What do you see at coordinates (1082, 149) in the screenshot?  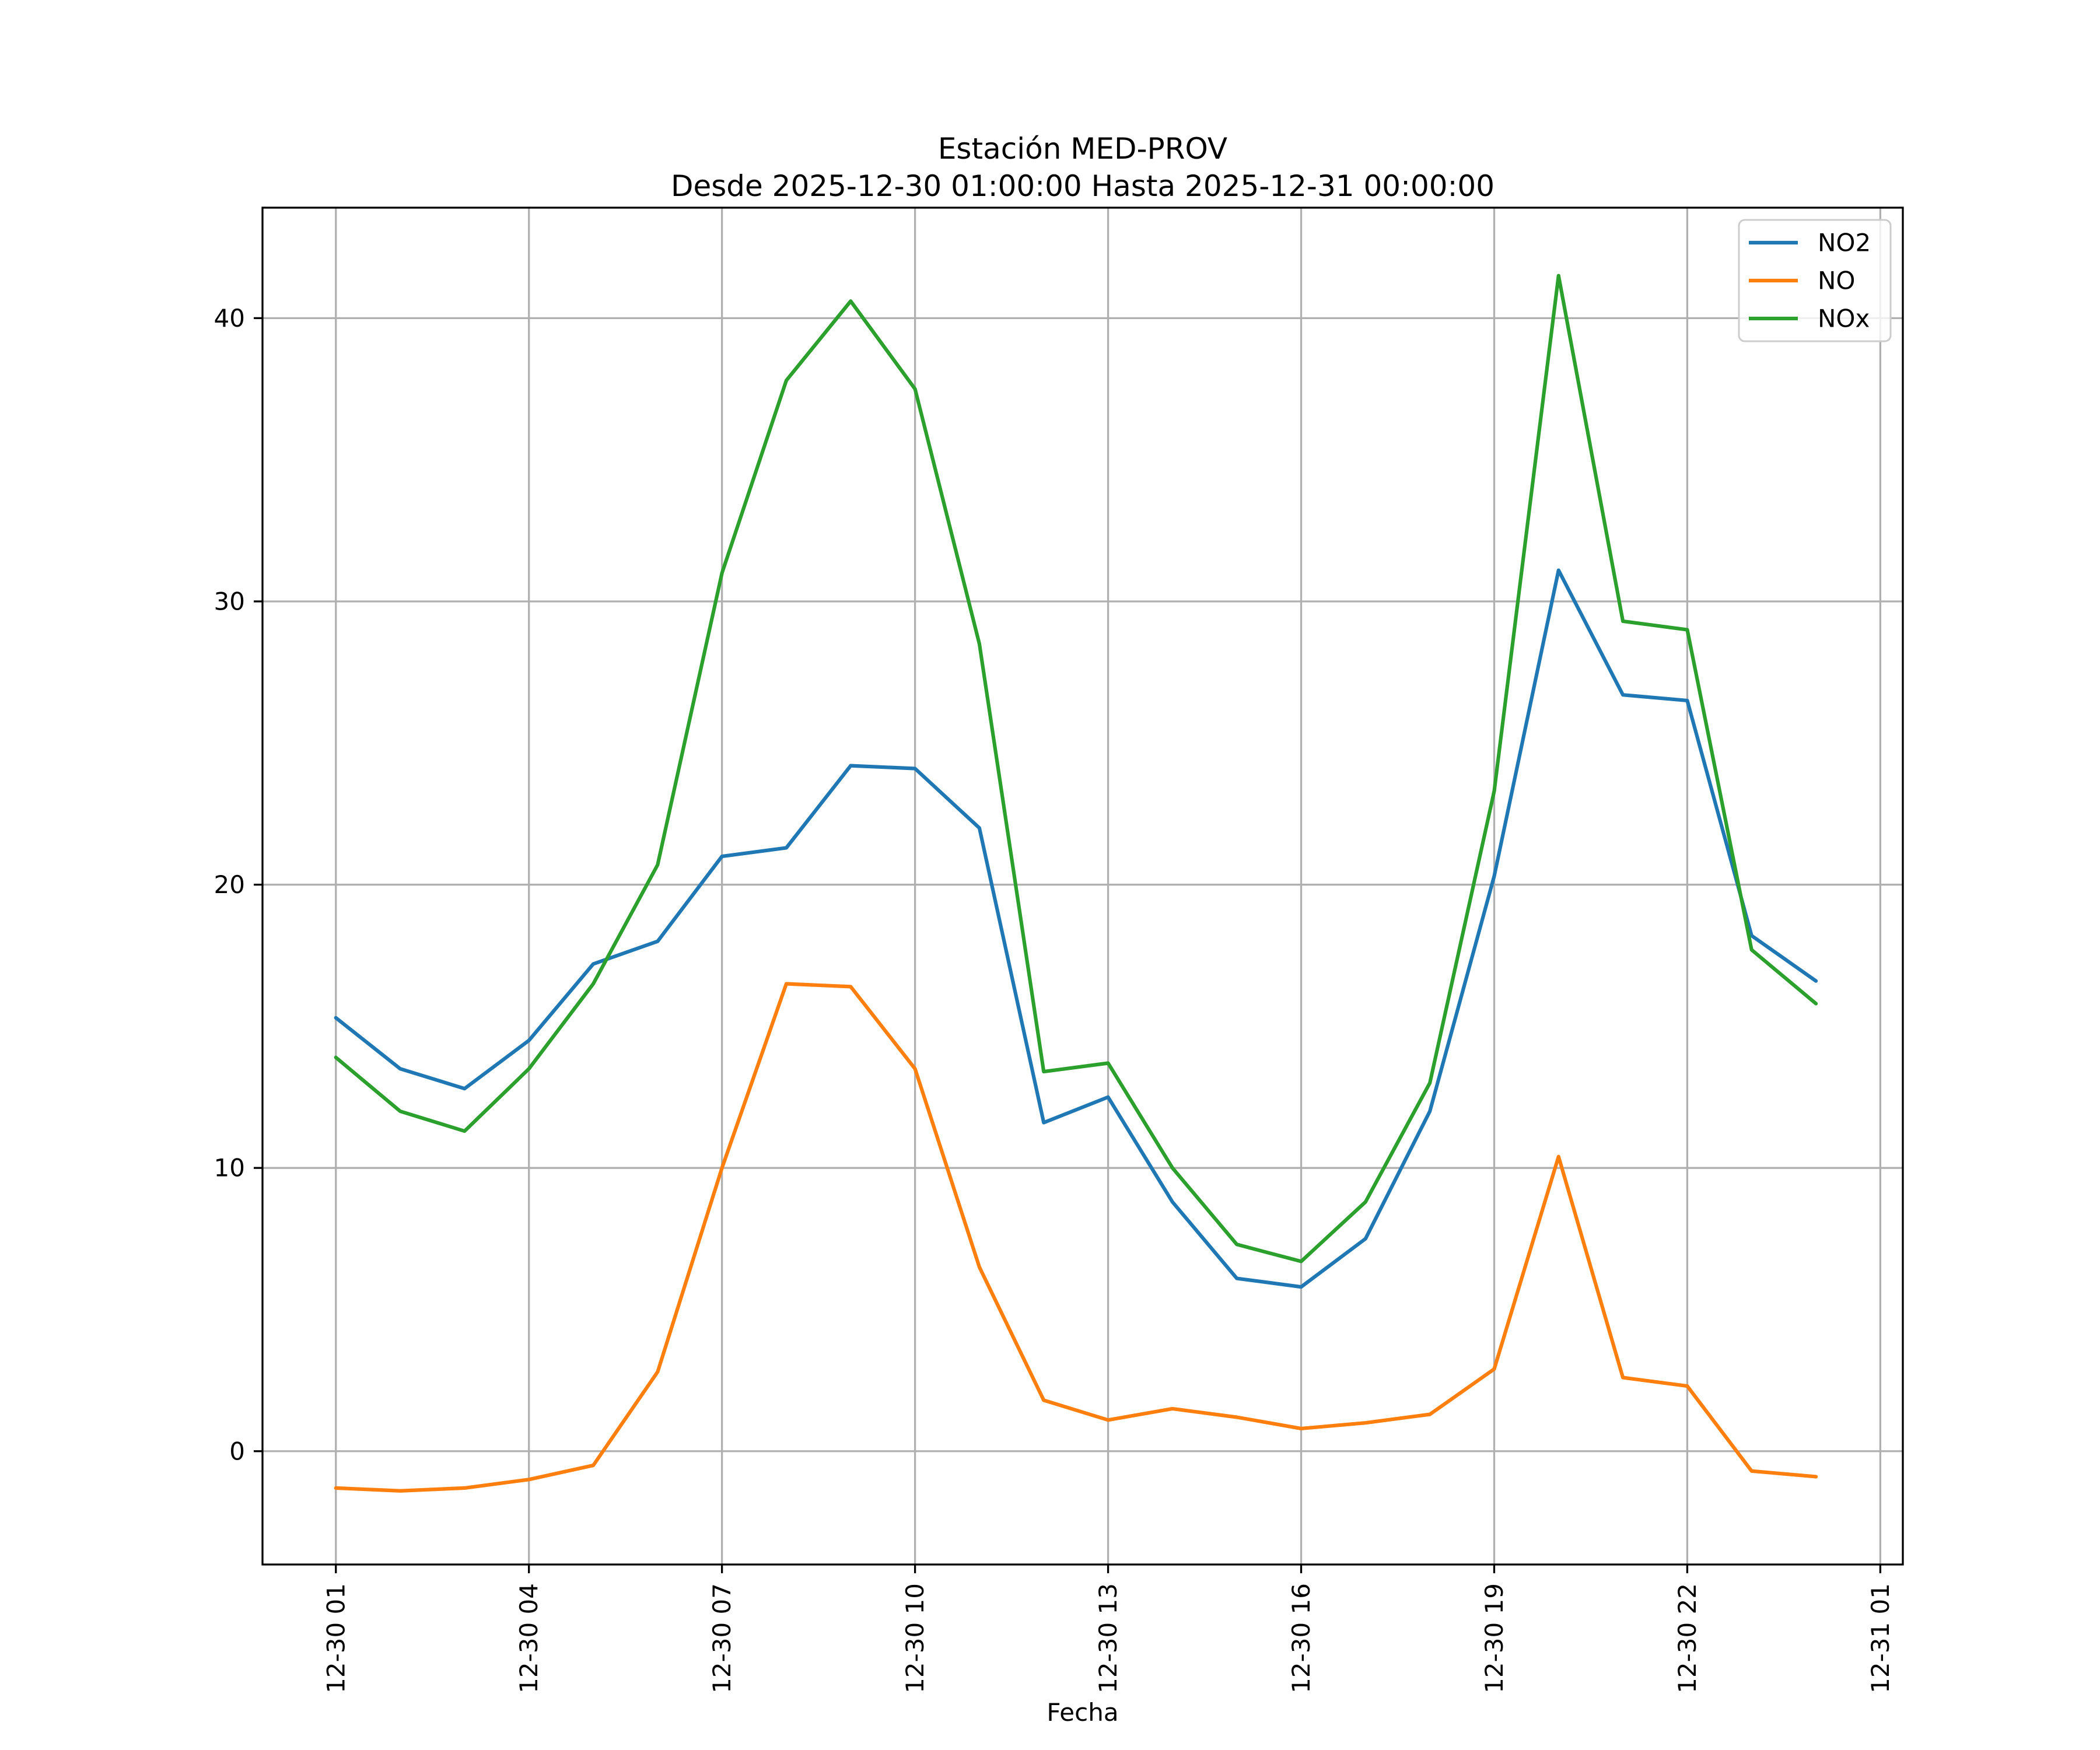 I see `chart-title: Estación MED-PROV` at bounding box center [1082, 149].